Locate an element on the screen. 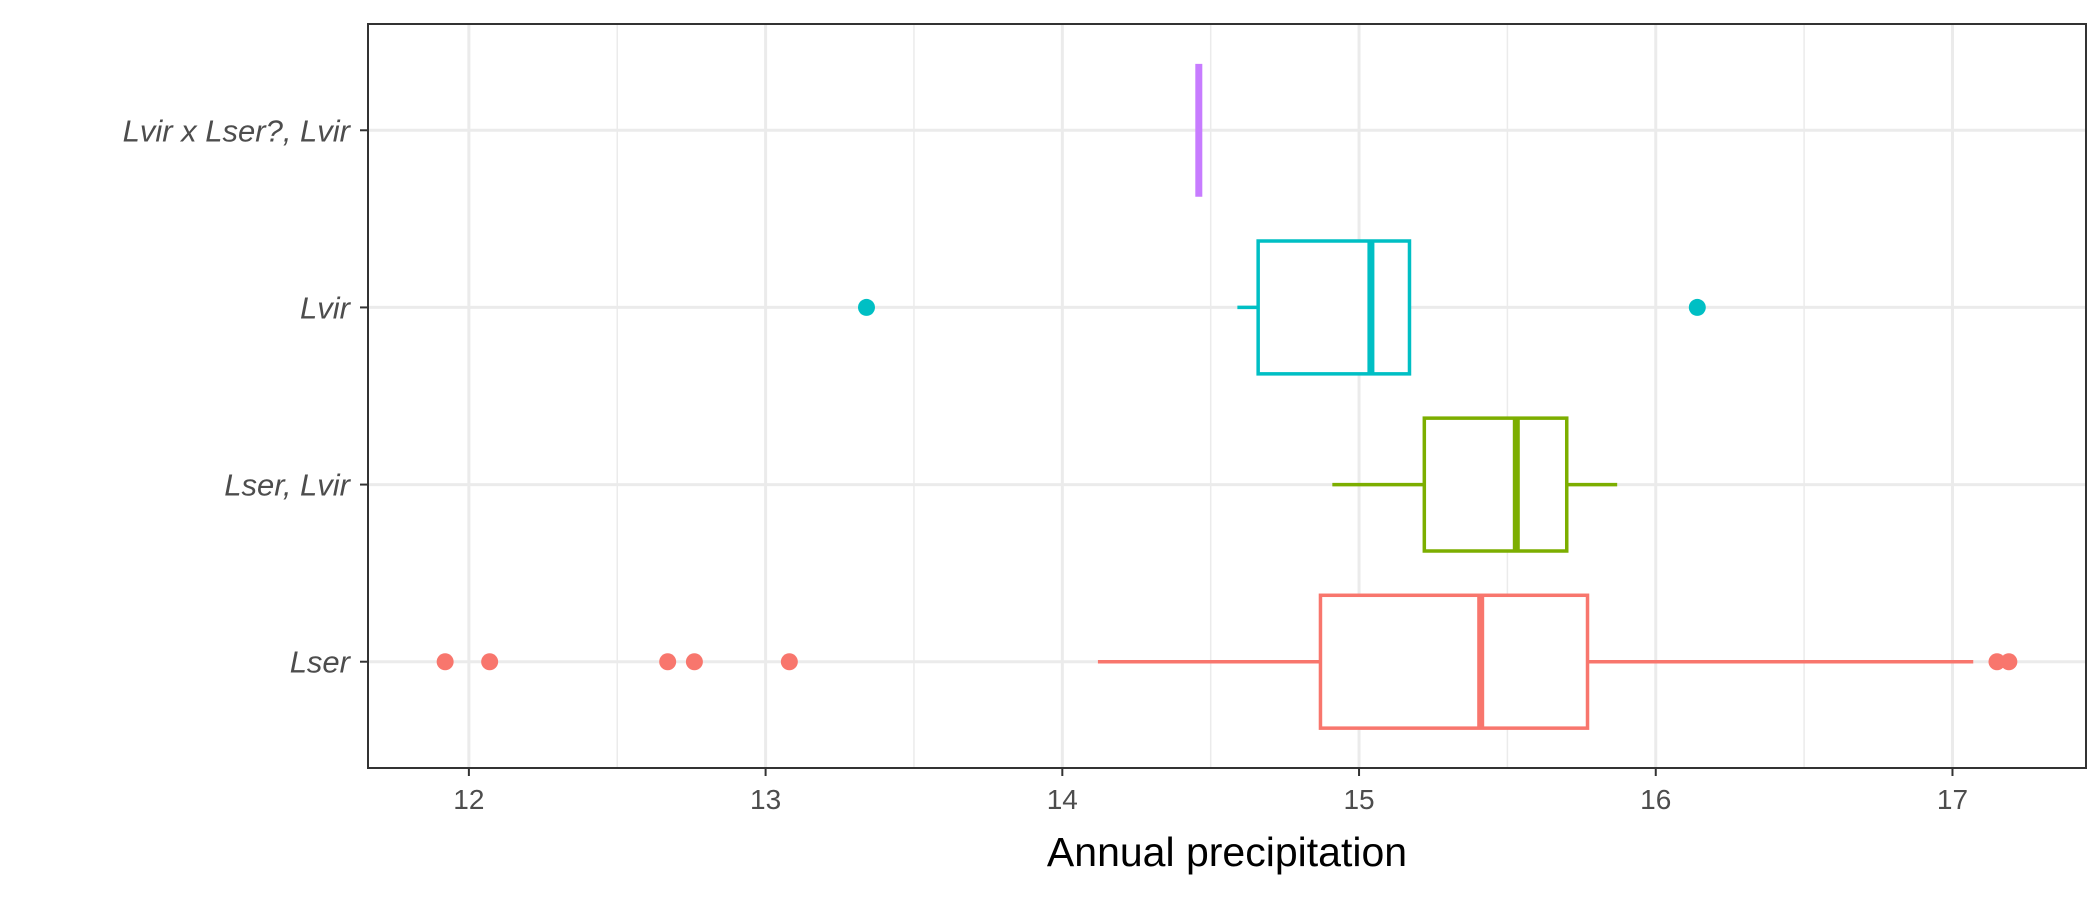  x-tick-label: 17 is located at coordinates (1952, 799).